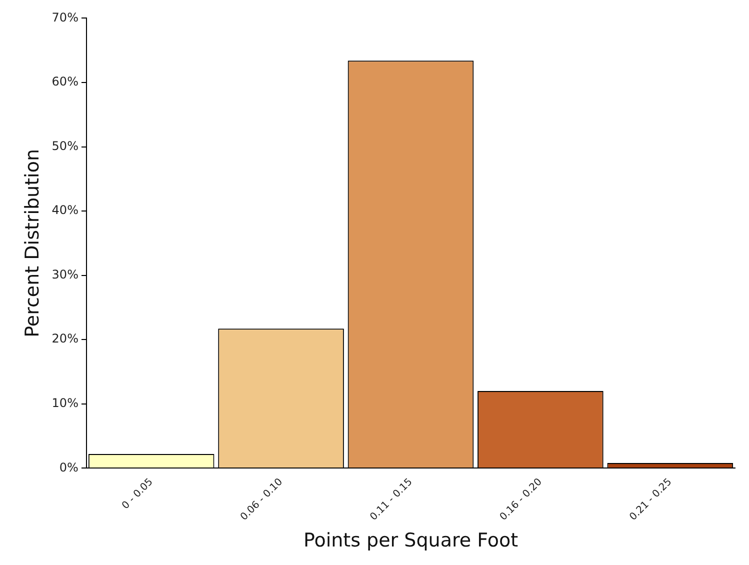 This screenshot has width=749, height=565. What do you see at coordinates (65, 274) in the screenshot?
I see `y-tick-label: 30%` at bounding box center [65, 274].